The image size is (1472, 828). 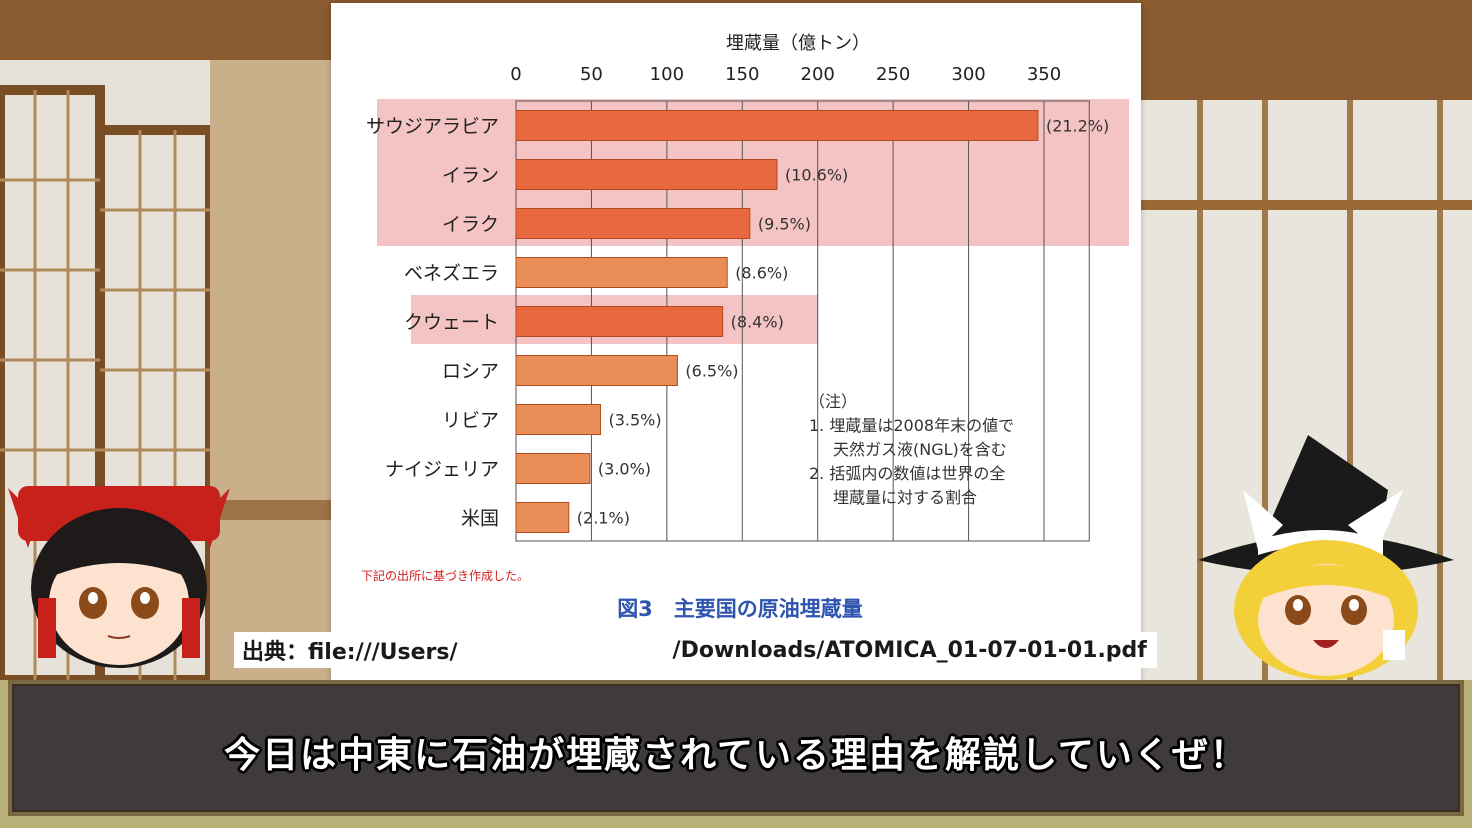 What do you see at coordinates (470, 372) in the screenshot?
I see `category-label: ロシア` at bounding box center [470, 372].